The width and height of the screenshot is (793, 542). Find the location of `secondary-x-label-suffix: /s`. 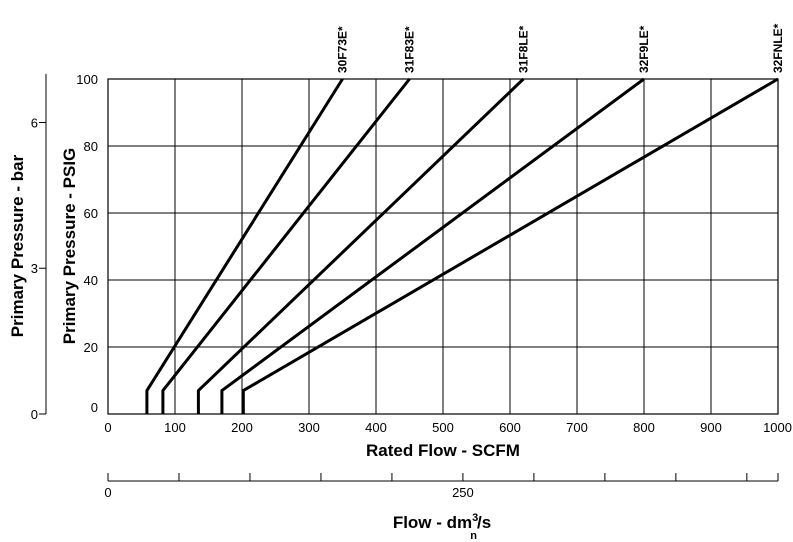

secondary-x-label-suffix: /s is located at coordinates (484, 522).